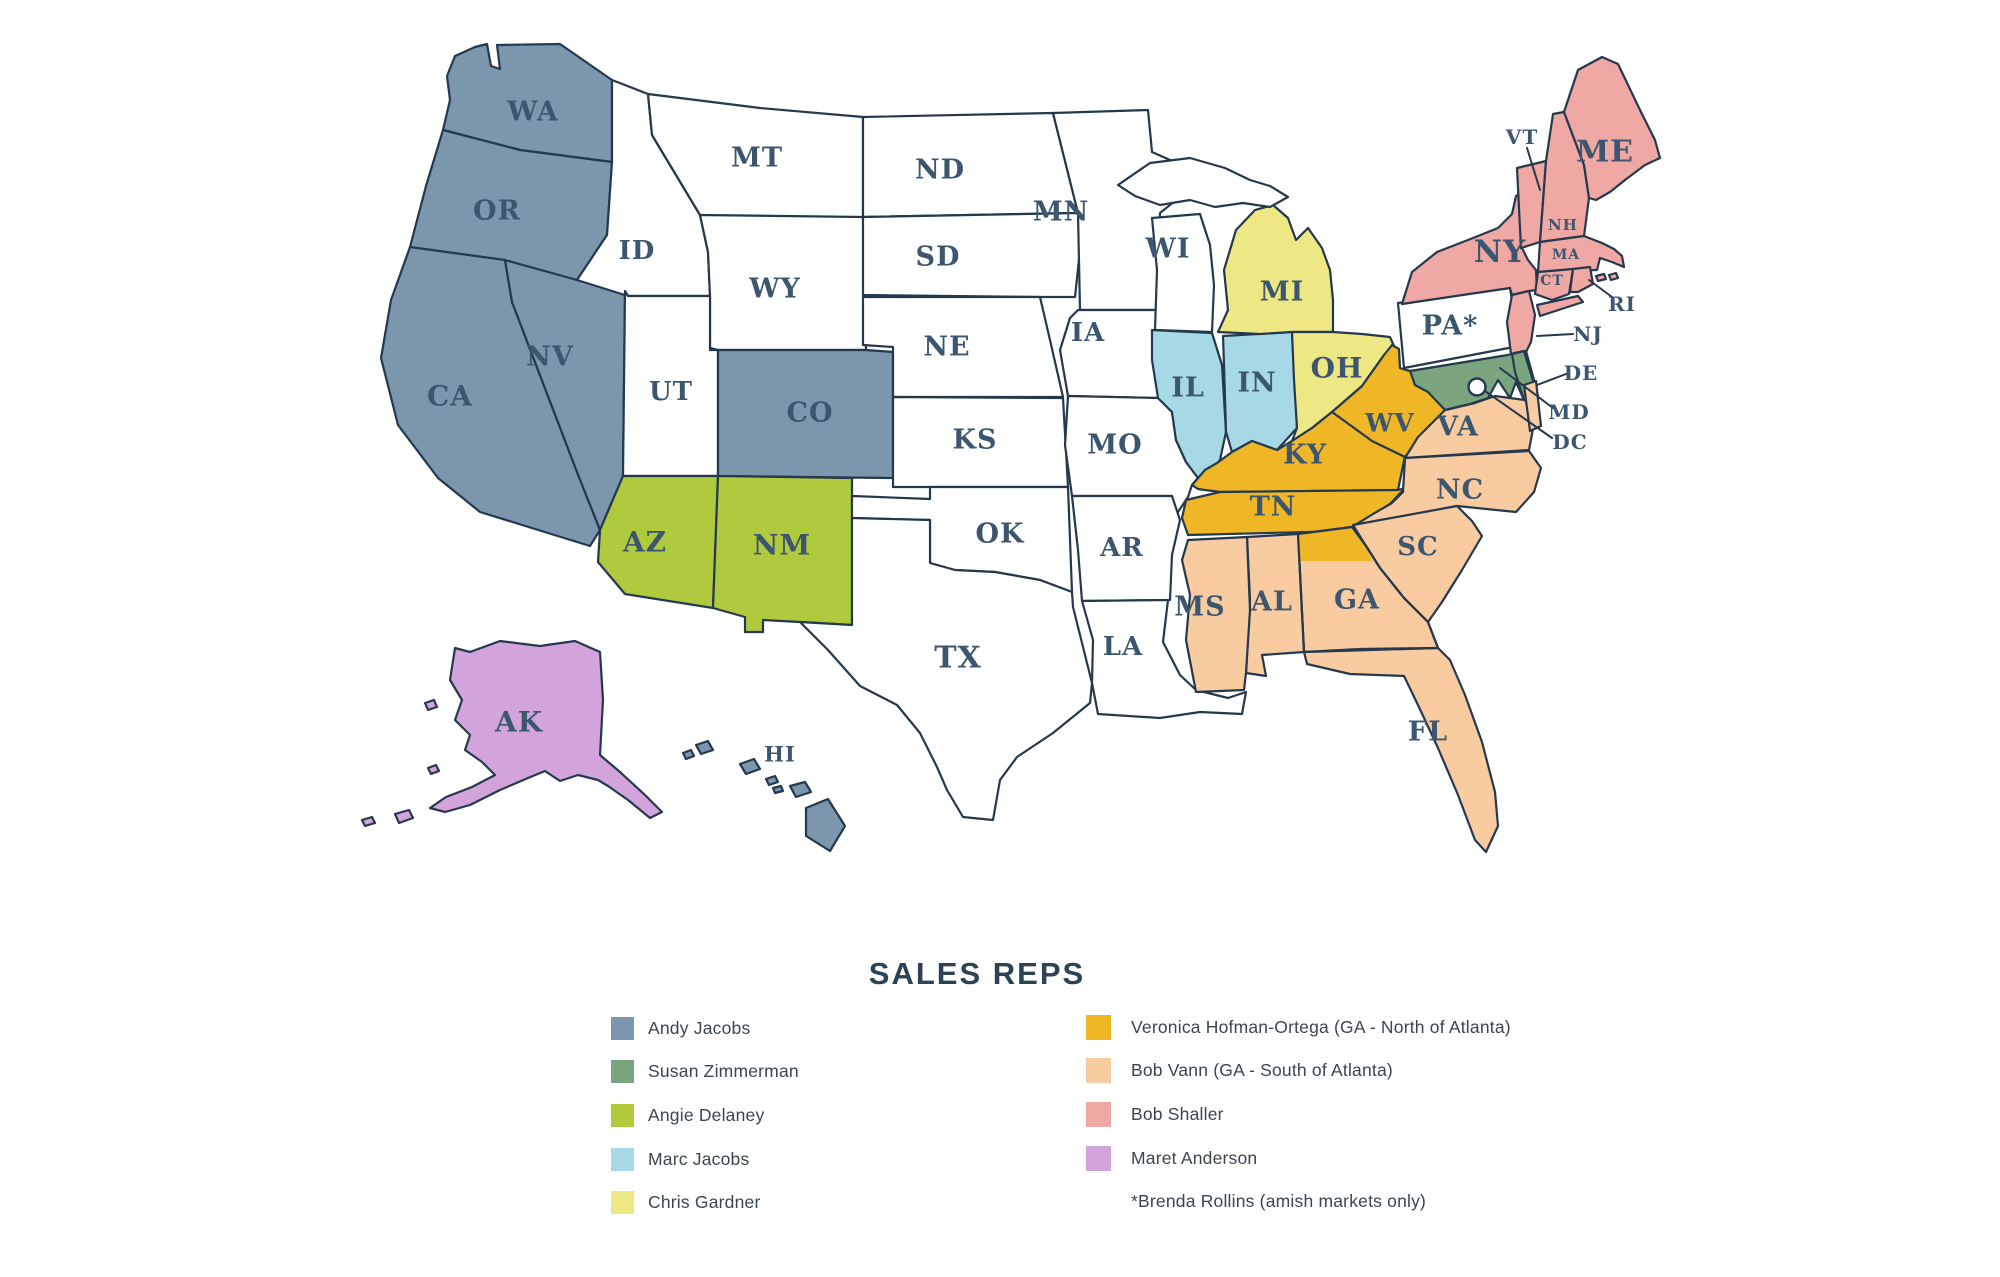  I want to click on swatch-andy-jacobs, so click(622, 1028).